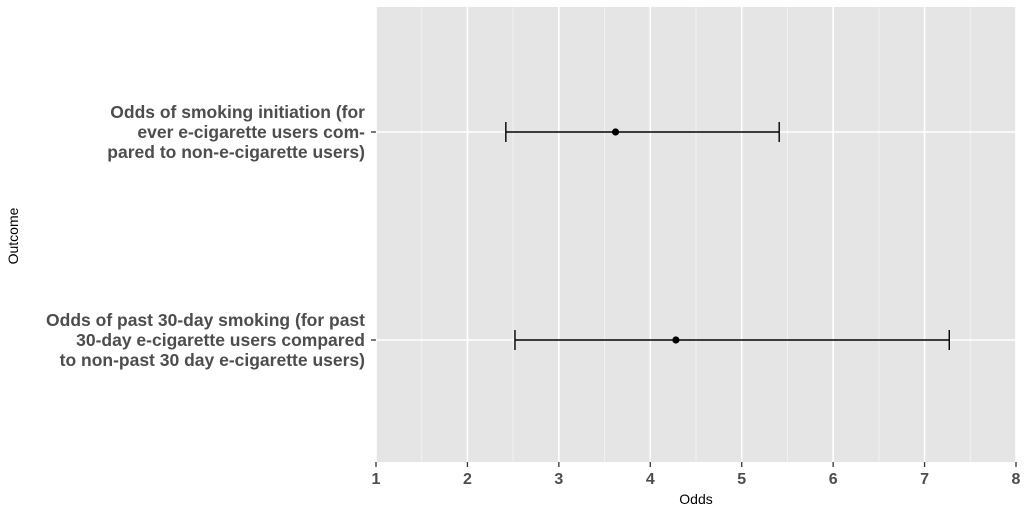 The height and width of the screenshot is (512, 1024). What do you see at coordinates (833, 479) in the screenshot?
I see `x-tick-label: 6` at bounding box center [833, 479].